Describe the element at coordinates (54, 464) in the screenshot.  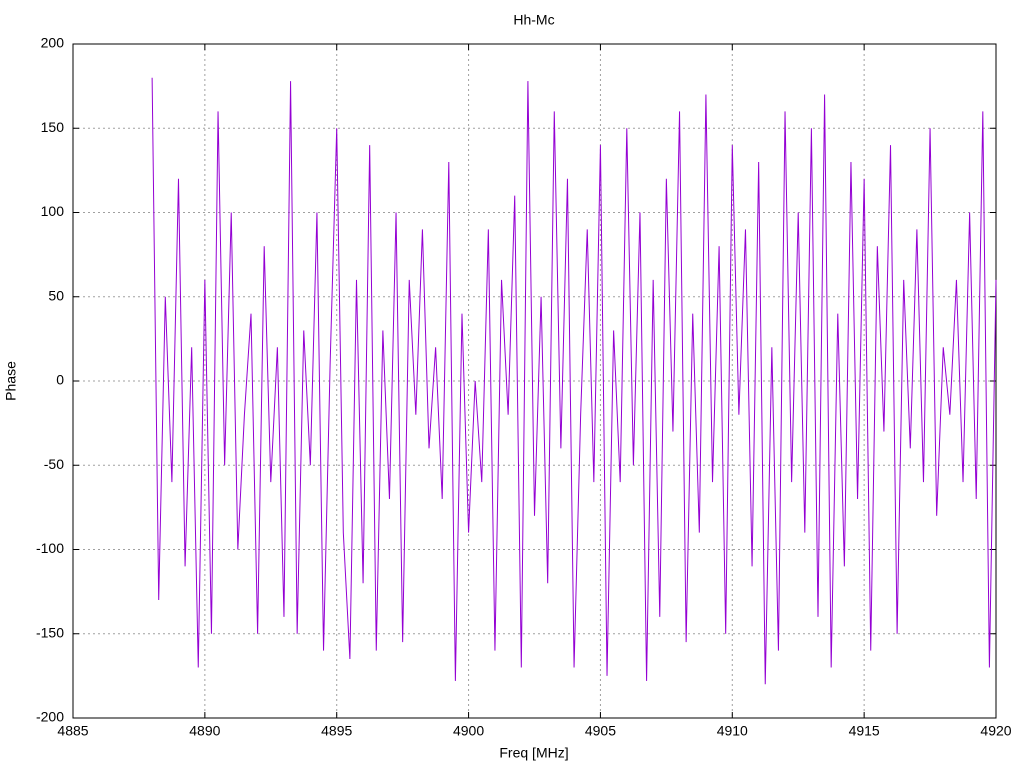
I see `y-tick-label: -50` at that location.